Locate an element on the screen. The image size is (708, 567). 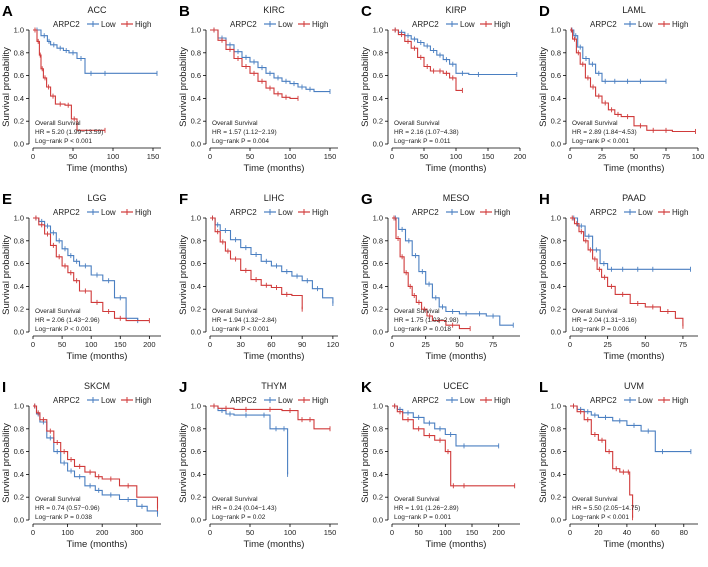
x-tick-label: 60 is located at coordinates (655, 532).